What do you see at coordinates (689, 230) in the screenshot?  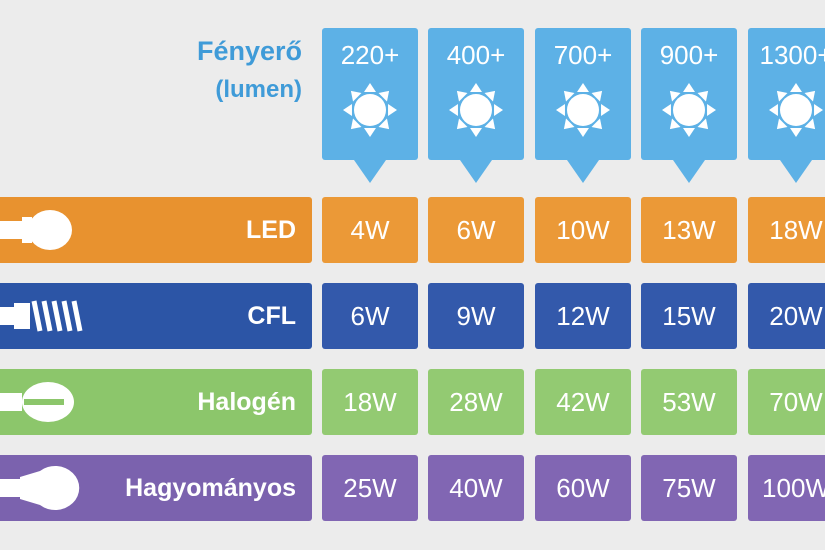 I see `wattage-cell: 13W` at bounding box center [689, 230].